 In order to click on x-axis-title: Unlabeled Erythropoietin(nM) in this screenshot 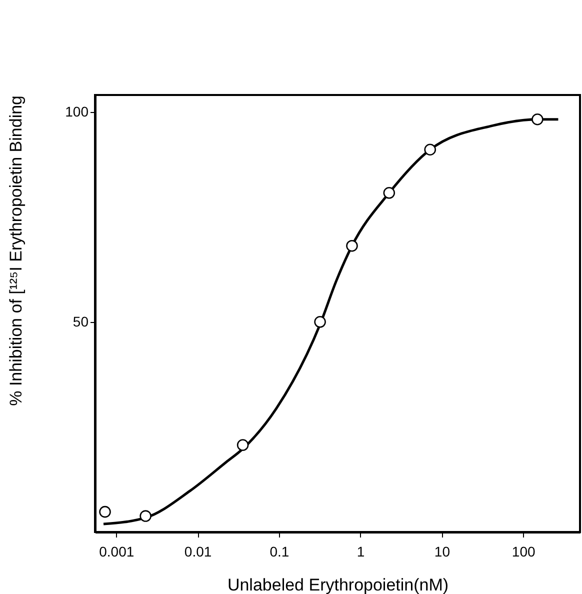, I will do `click(338, 585)`.